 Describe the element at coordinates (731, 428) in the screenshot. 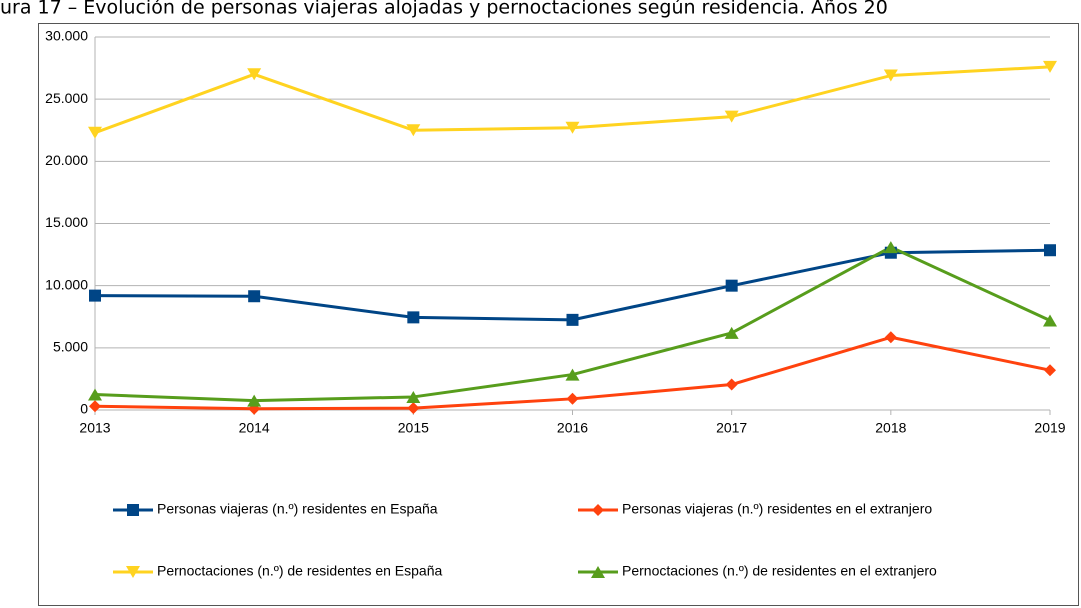

I see `x-tick-label: 2017` at that location.